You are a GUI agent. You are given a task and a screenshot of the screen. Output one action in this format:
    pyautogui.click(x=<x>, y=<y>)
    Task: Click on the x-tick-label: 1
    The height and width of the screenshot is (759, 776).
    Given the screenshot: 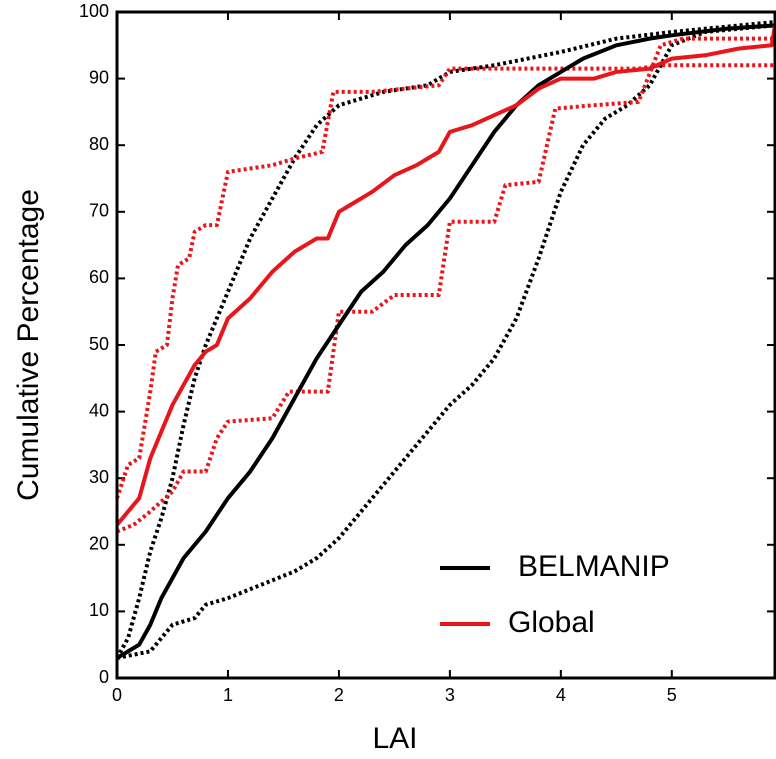 What is the action you would take?
    pyautogui.click(x=228, y=695)
    